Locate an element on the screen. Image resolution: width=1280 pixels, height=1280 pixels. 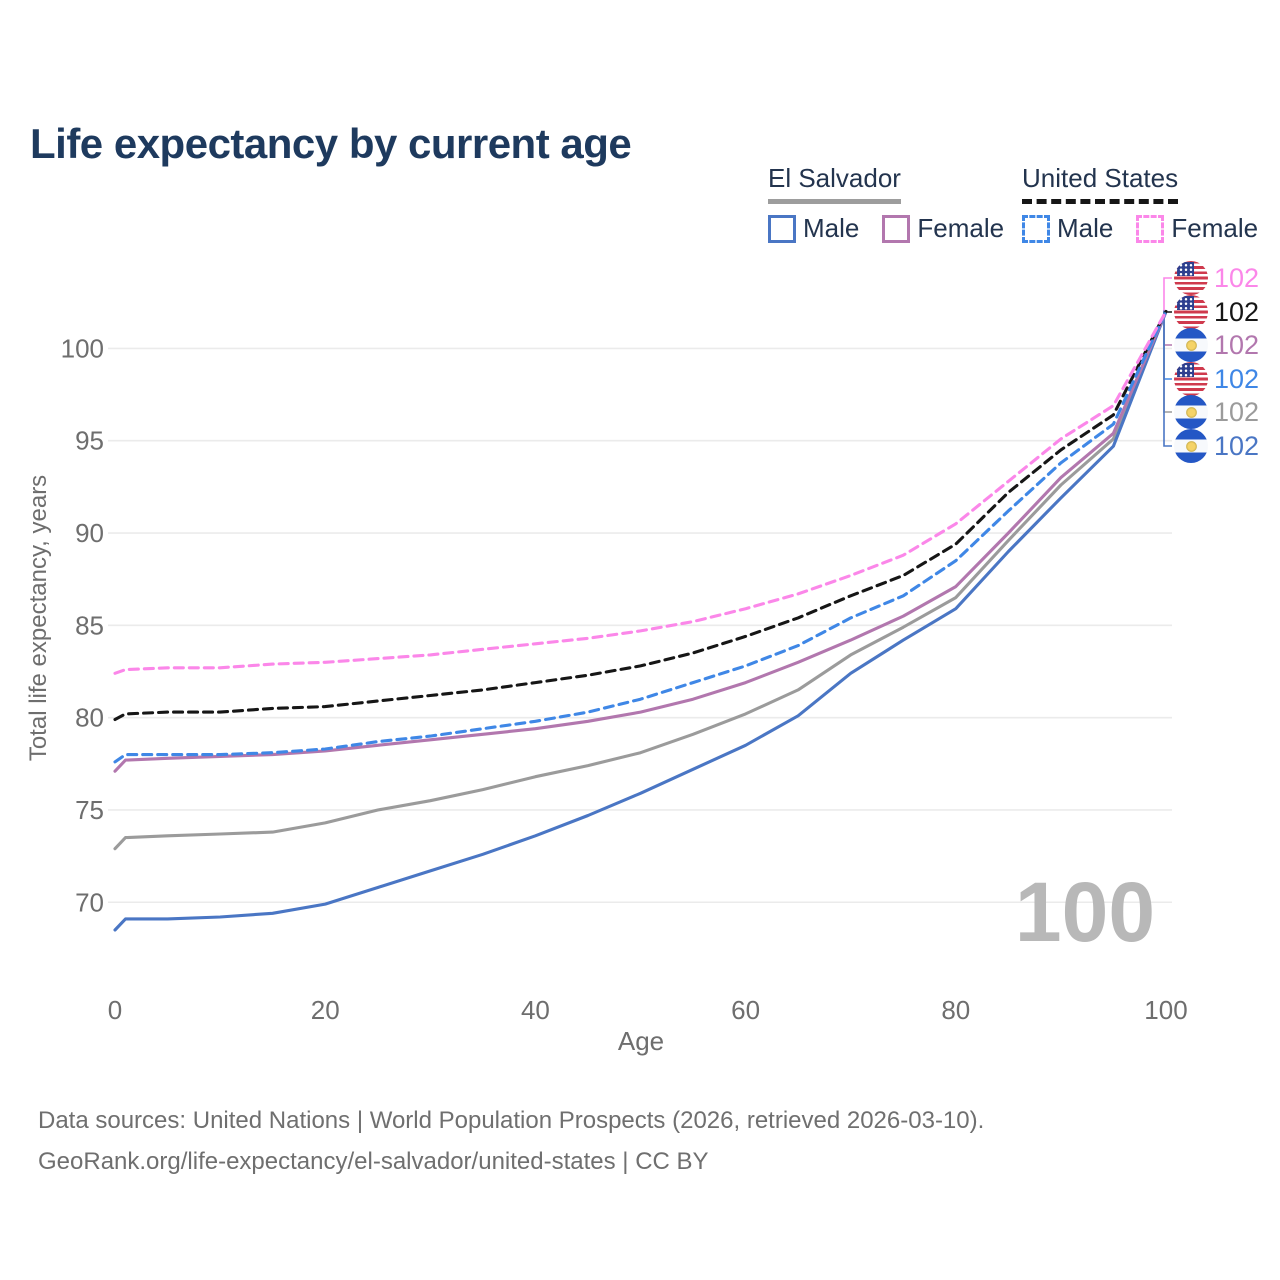
end-label-us_both: 102 is located at coordinates (1216, 312).